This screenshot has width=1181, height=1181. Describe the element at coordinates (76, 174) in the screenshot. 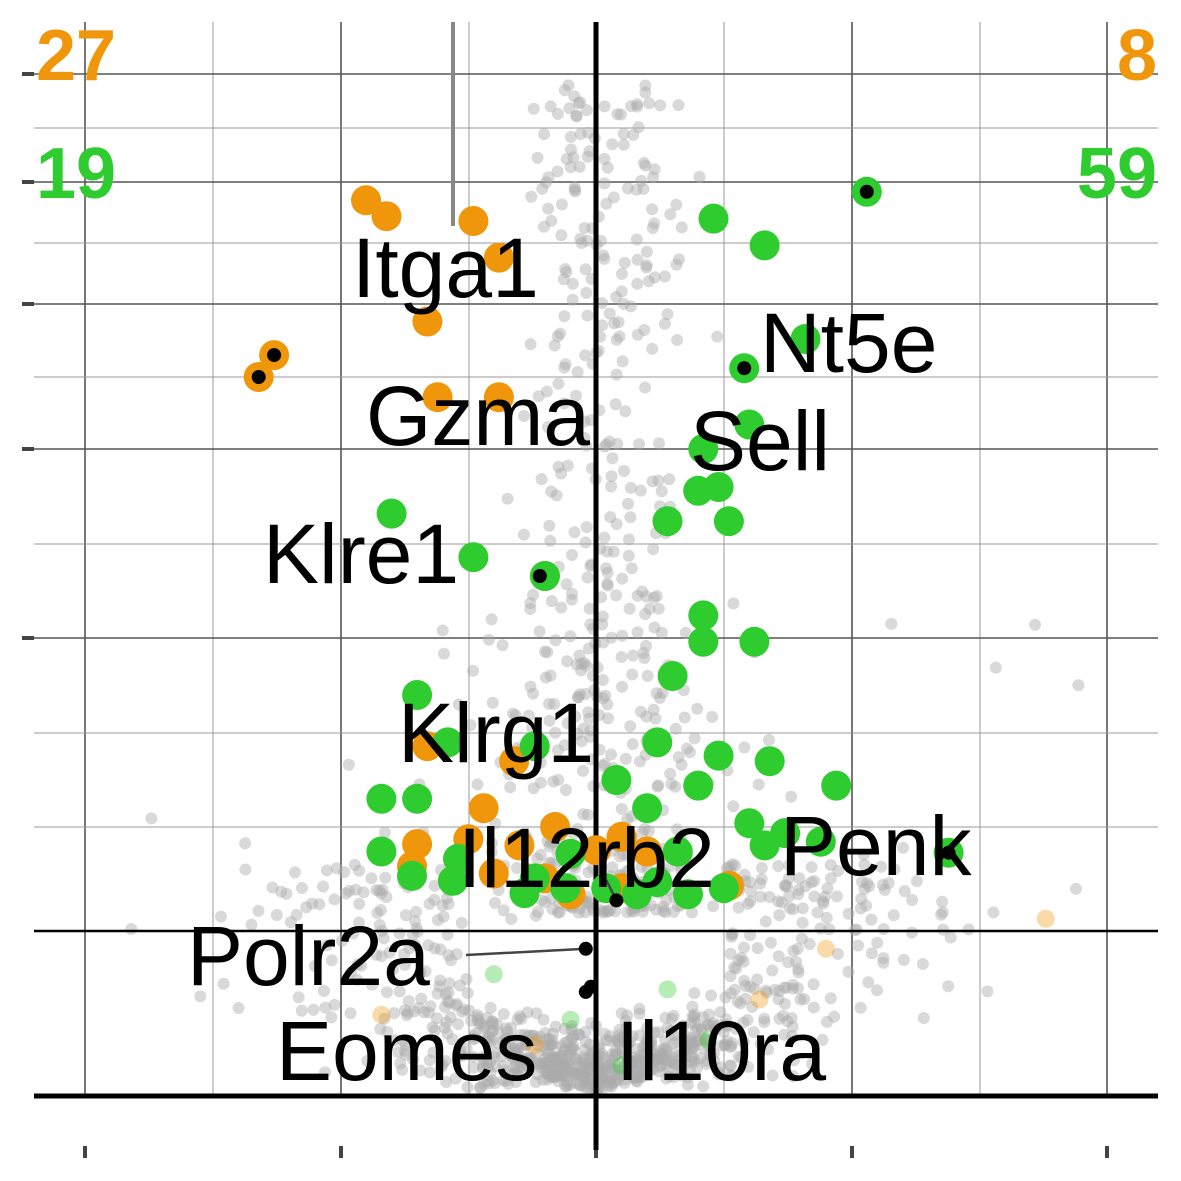

I see `count-second-left: 19` at that location.